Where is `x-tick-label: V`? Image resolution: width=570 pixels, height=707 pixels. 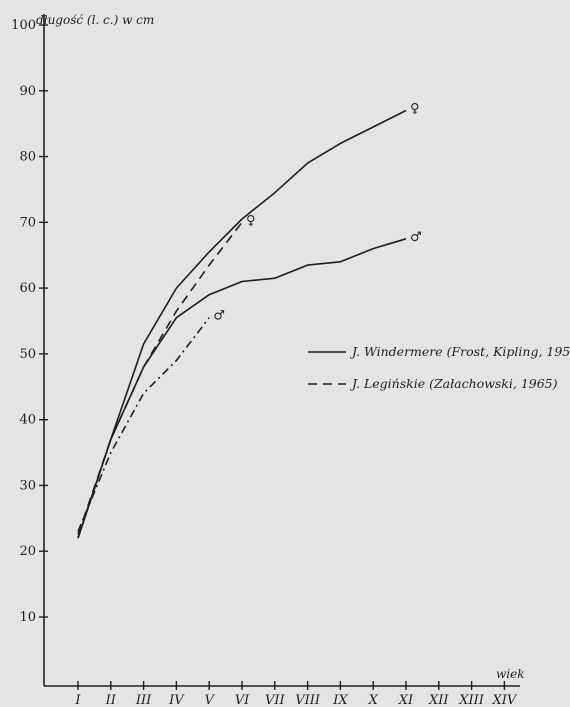
x-tick-label: V is located at coordinates (210, 700).